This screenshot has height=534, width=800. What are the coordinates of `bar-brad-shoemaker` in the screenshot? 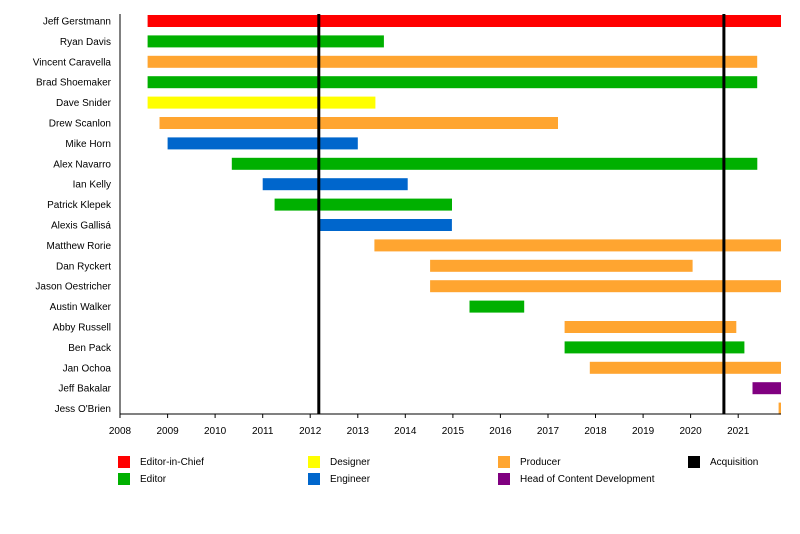 It's located at (452, 82).